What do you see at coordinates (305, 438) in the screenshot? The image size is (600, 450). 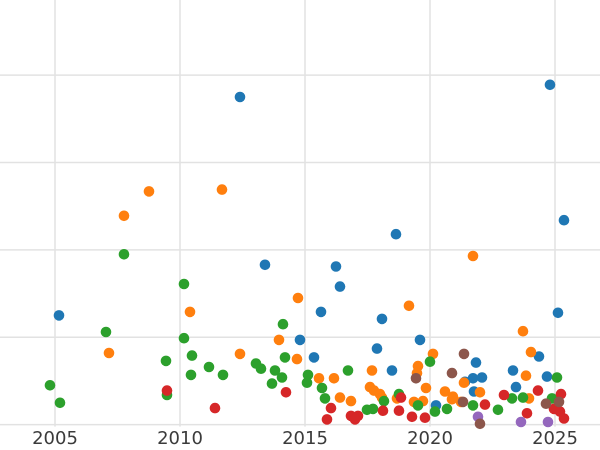 I see `x-tick-label: 2015` at bounding box center [305, 438].